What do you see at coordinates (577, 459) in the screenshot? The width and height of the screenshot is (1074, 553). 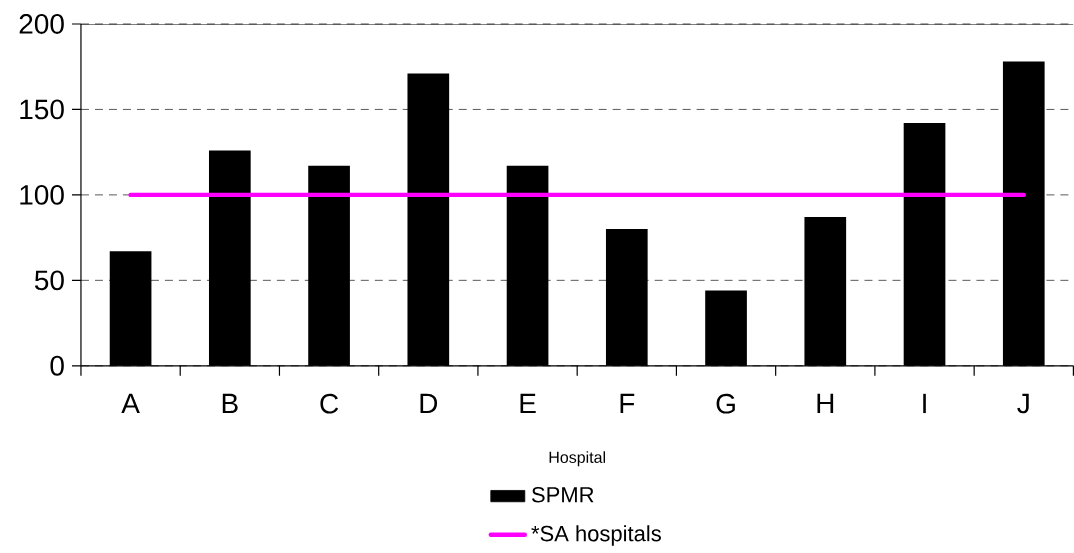 I see `x-axis-title: Hospital` at bounding box center [577, 459].